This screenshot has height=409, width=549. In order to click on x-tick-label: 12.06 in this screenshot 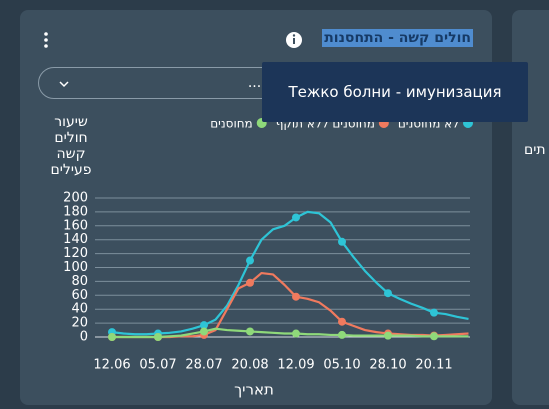, I will do `click(111, 365)`.